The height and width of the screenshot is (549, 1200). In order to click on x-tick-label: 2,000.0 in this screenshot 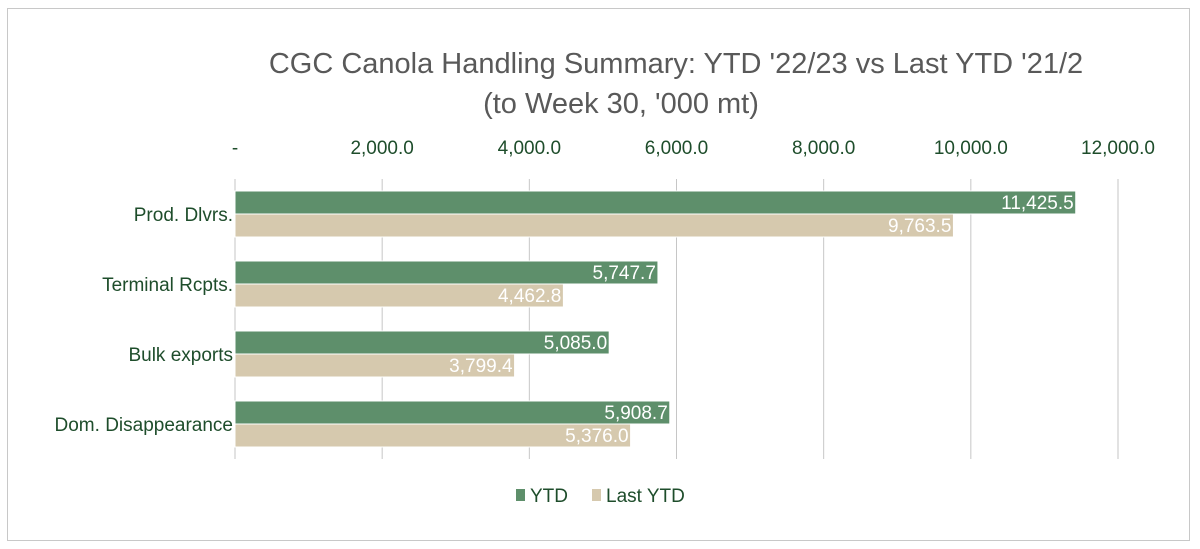, I will do `click(381, 148)`.